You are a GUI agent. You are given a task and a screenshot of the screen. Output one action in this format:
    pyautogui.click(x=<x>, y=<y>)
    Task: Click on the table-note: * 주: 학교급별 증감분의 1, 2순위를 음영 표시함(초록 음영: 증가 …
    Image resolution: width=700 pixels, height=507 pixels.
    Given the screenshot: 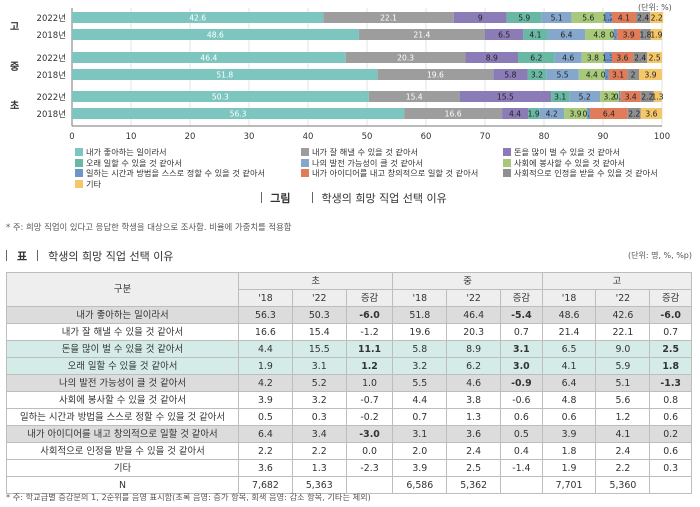 What is the action you would take?
    pyautogui.click(x=188, y=497)
    